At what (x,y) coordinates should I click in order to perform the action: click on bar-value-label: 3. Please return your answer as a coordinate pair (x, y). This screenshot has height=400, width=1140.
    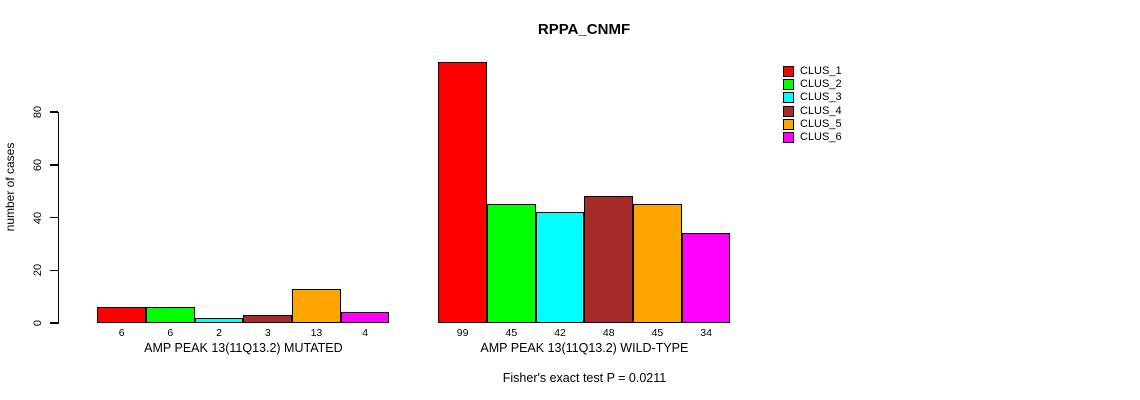
    Looking at the image, I should click on (267, 332).